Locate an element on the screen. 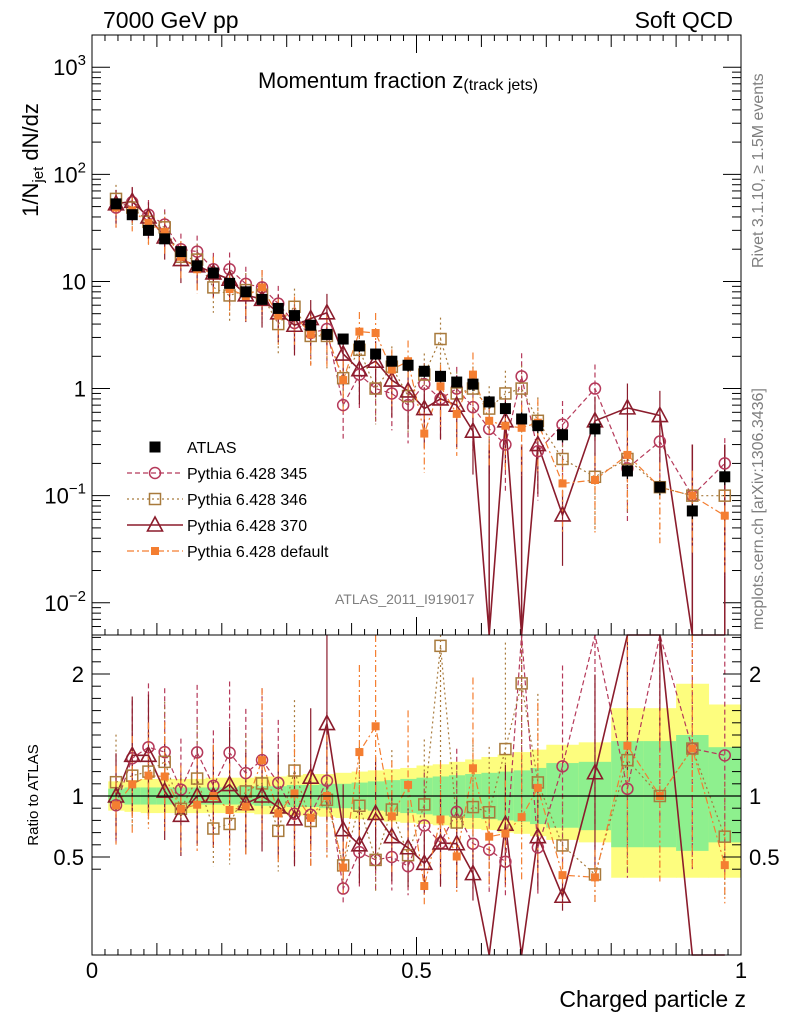  y-tick-exponent: 3 is located at coordinates (82, 60).